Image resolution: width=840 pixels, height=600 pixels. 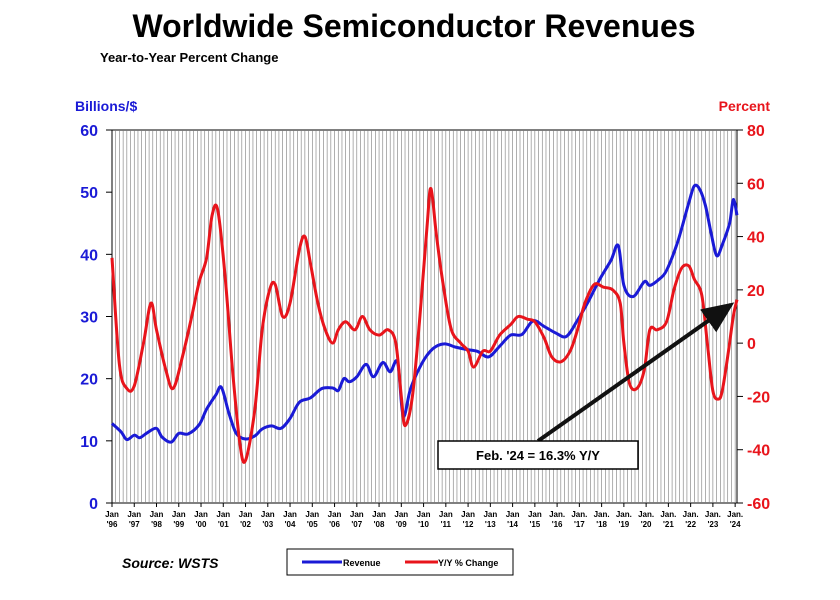 I want to click on legend: Revenue Y/Y % Change, so click(x=400, y=562).